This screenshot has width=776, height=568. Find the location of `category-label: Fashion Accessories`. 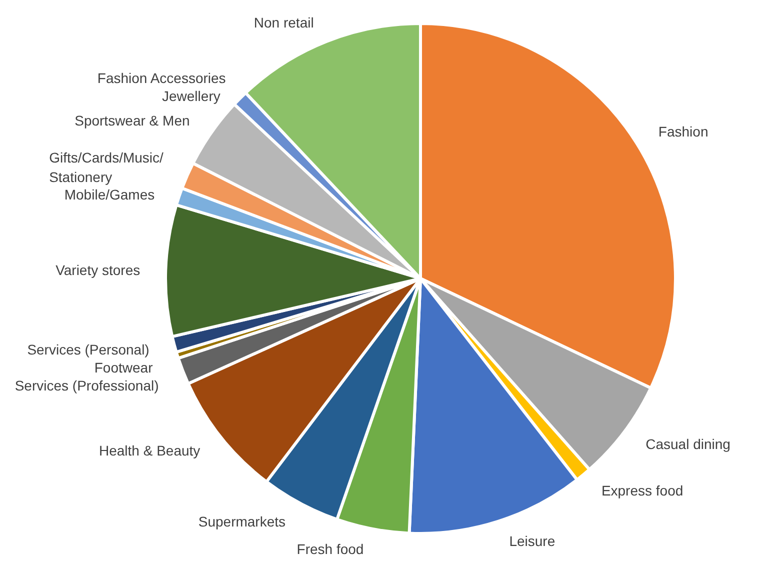

category-label: Fashion Accessories is located at coordinates (161, 78).